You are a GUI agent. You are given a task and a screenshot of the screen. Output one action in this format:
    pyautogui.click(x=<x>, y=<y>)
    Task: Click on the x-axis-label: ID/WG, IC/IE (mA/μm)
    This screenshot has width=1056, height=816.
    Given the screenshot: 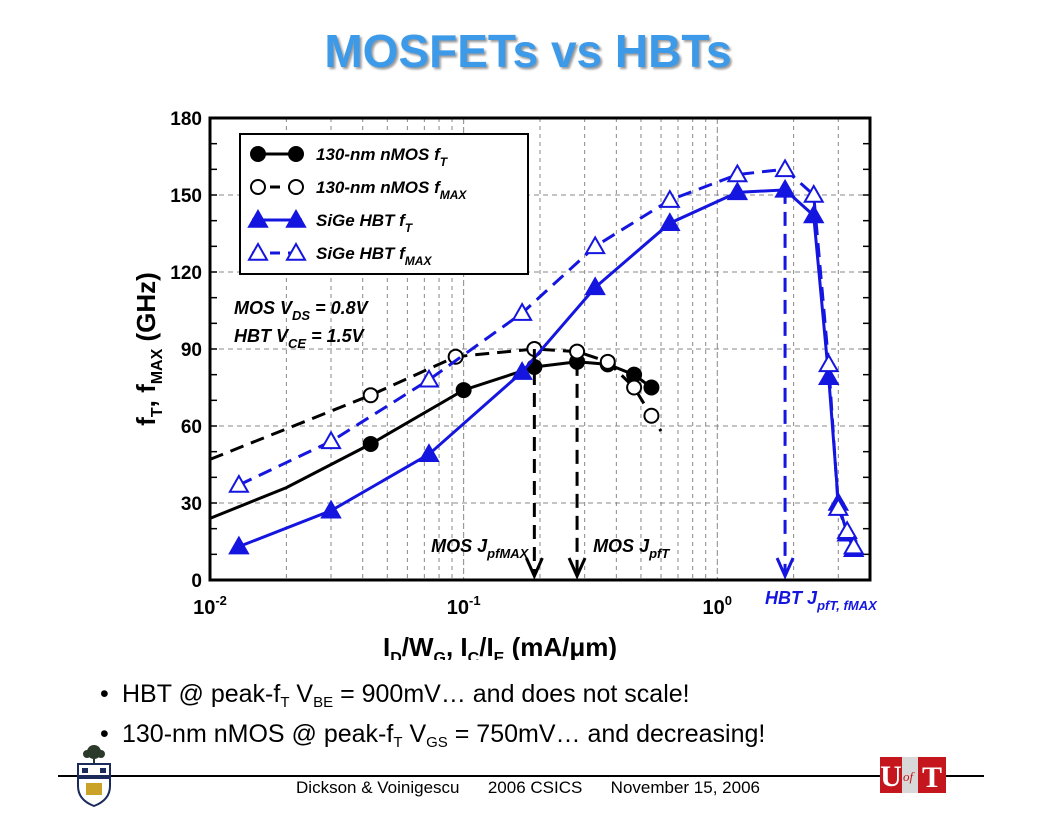 What is the action you would take?
    pyautogui.click(x=500, y=646)
    